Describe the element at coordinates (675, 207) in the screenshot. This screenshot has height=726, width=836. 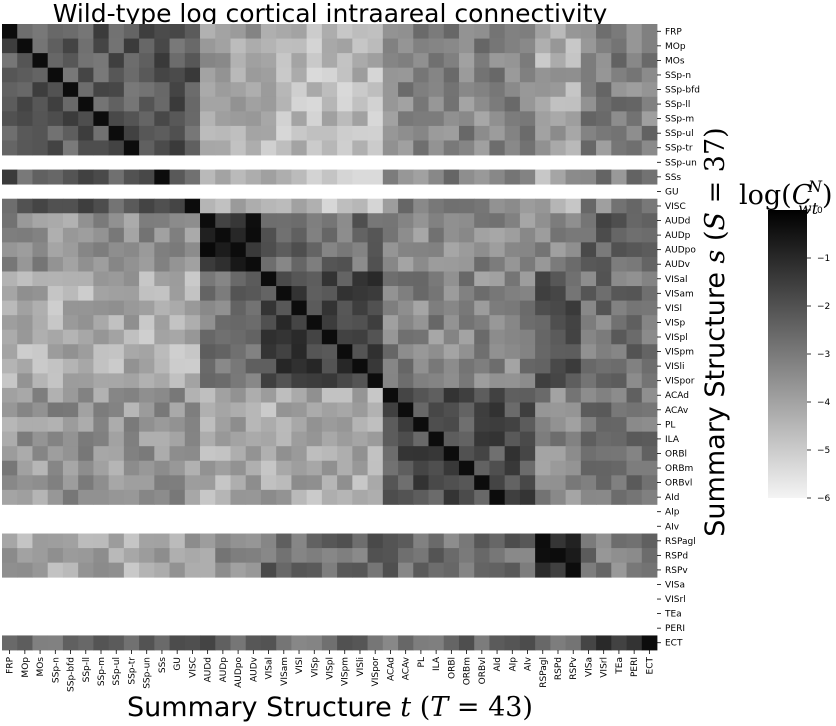
I see `y-tick-label: VISC` at that location.